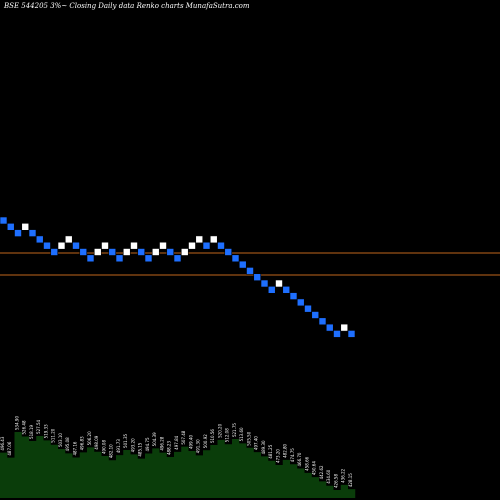  I want to click on volume-value-label: 503.10, so click(60, 440).